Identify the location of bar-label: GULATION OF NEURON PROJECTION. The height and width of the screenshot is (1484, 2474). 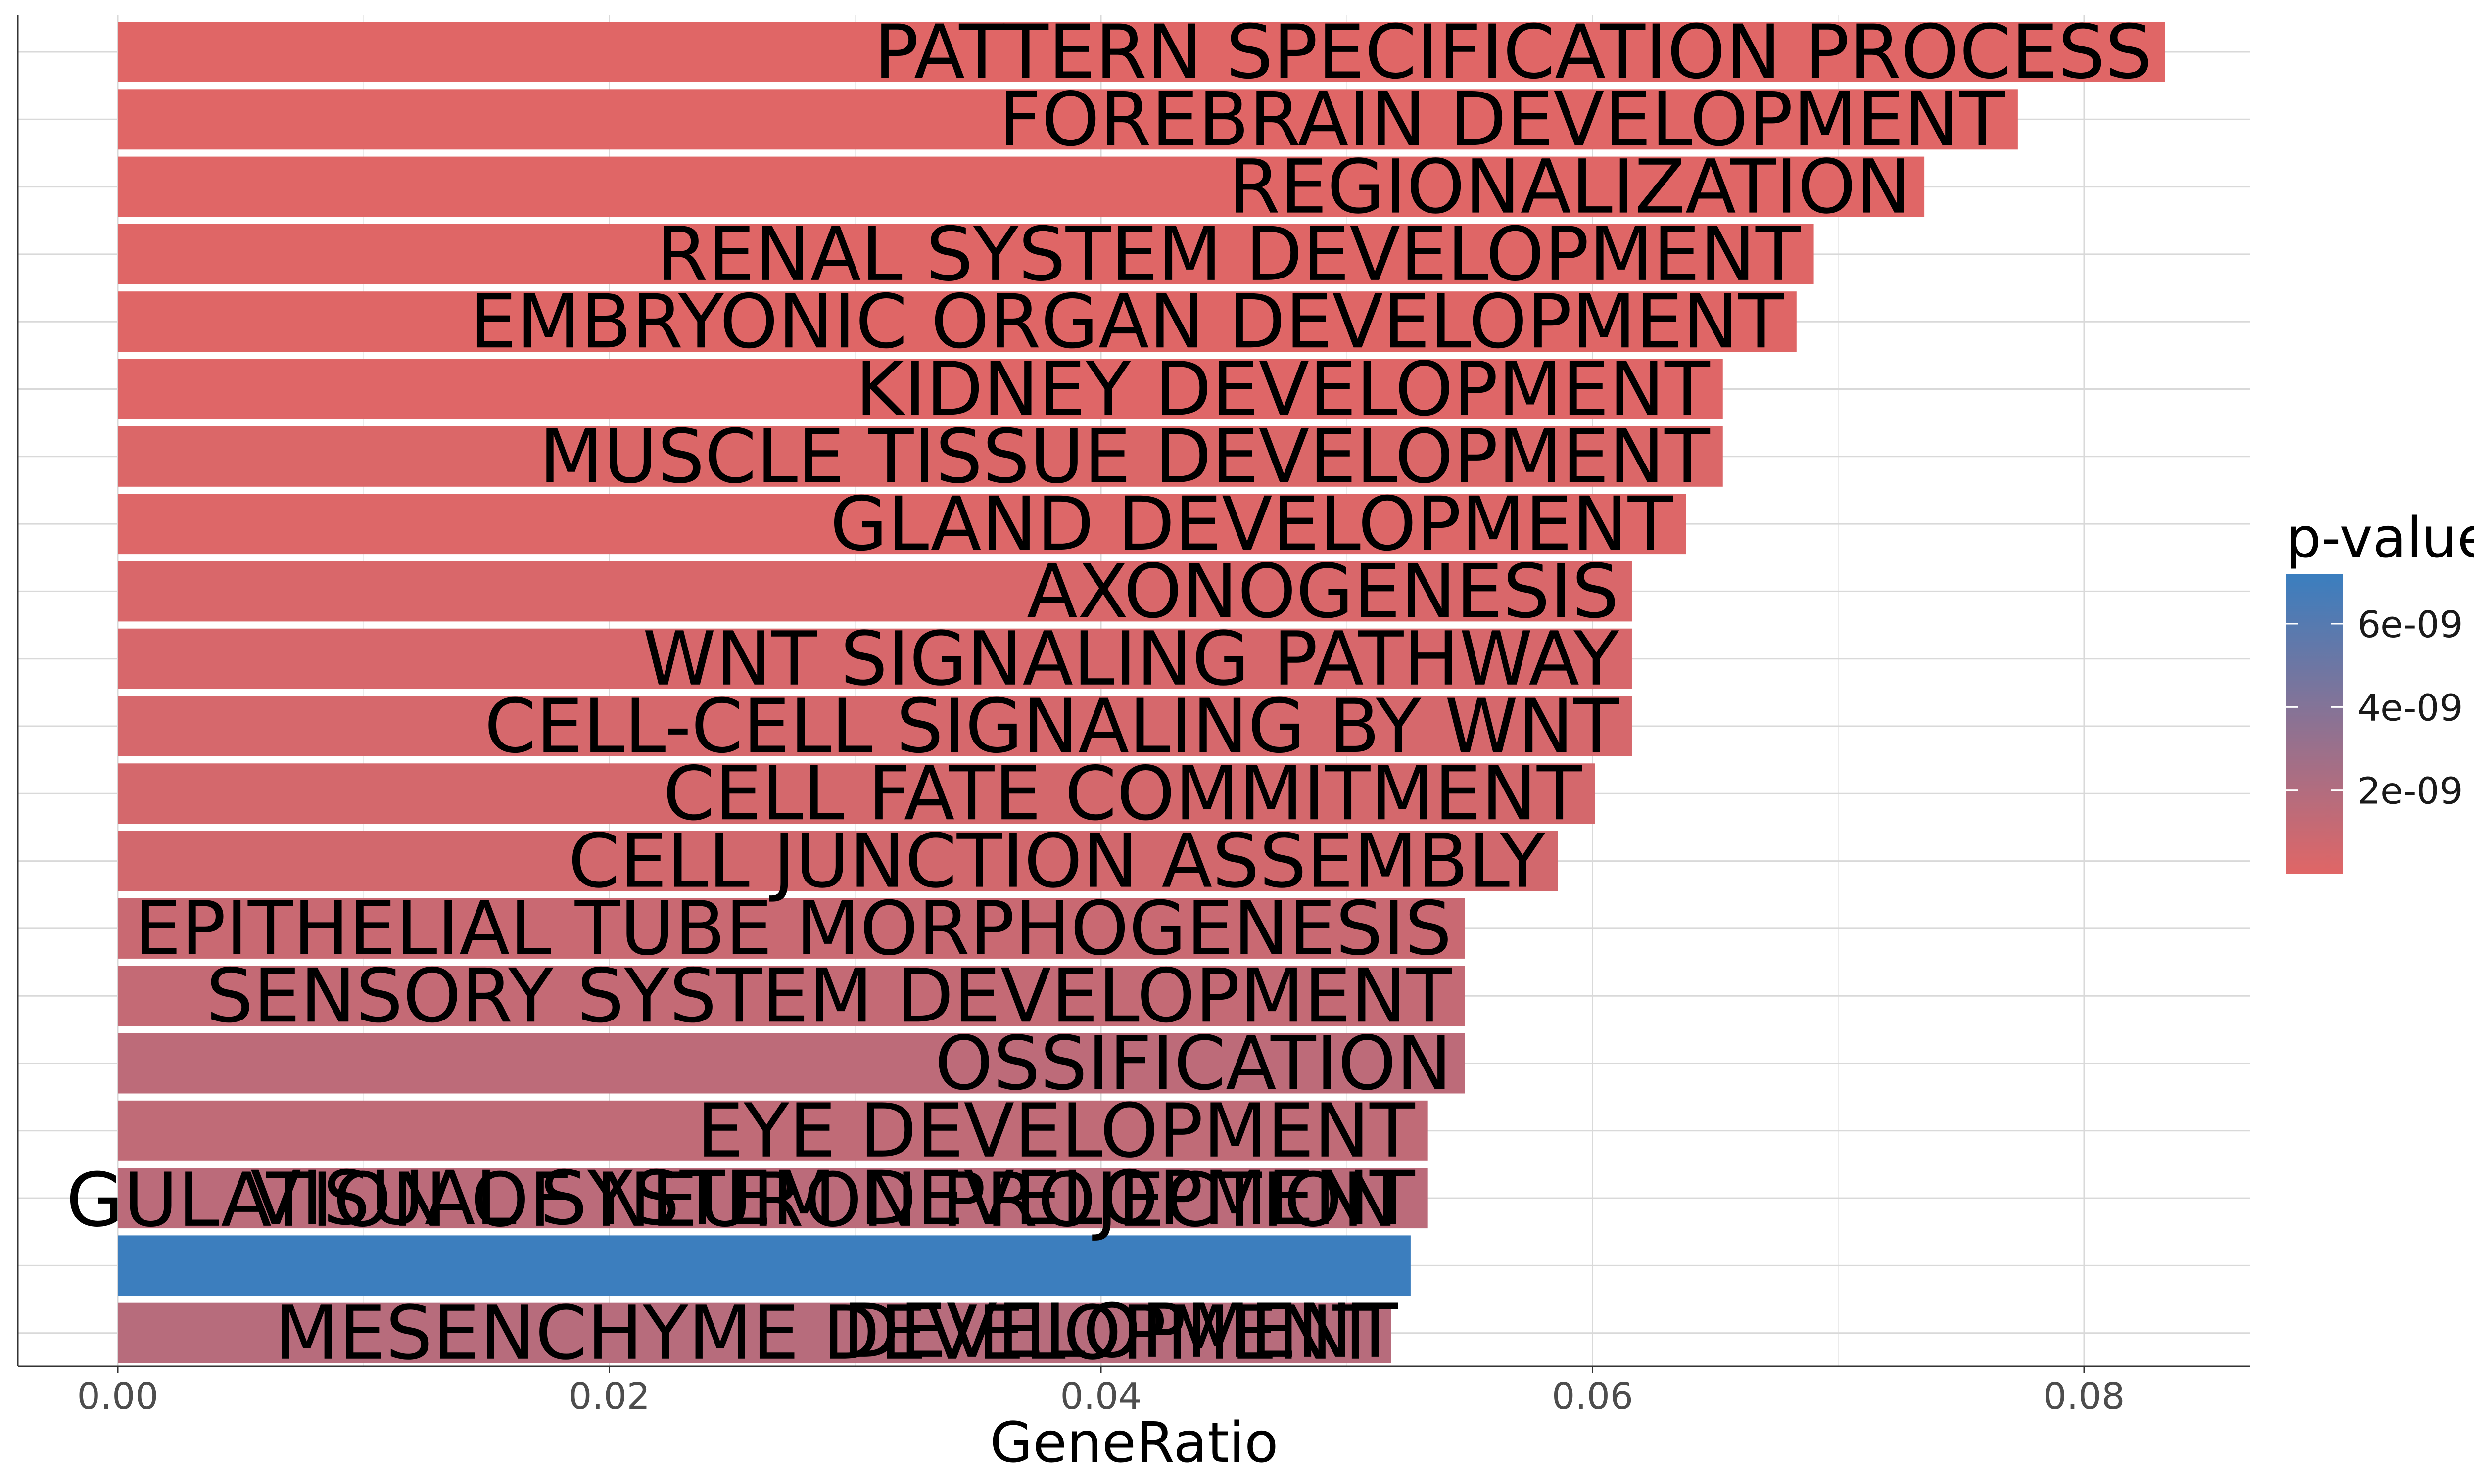
(732, 1201).